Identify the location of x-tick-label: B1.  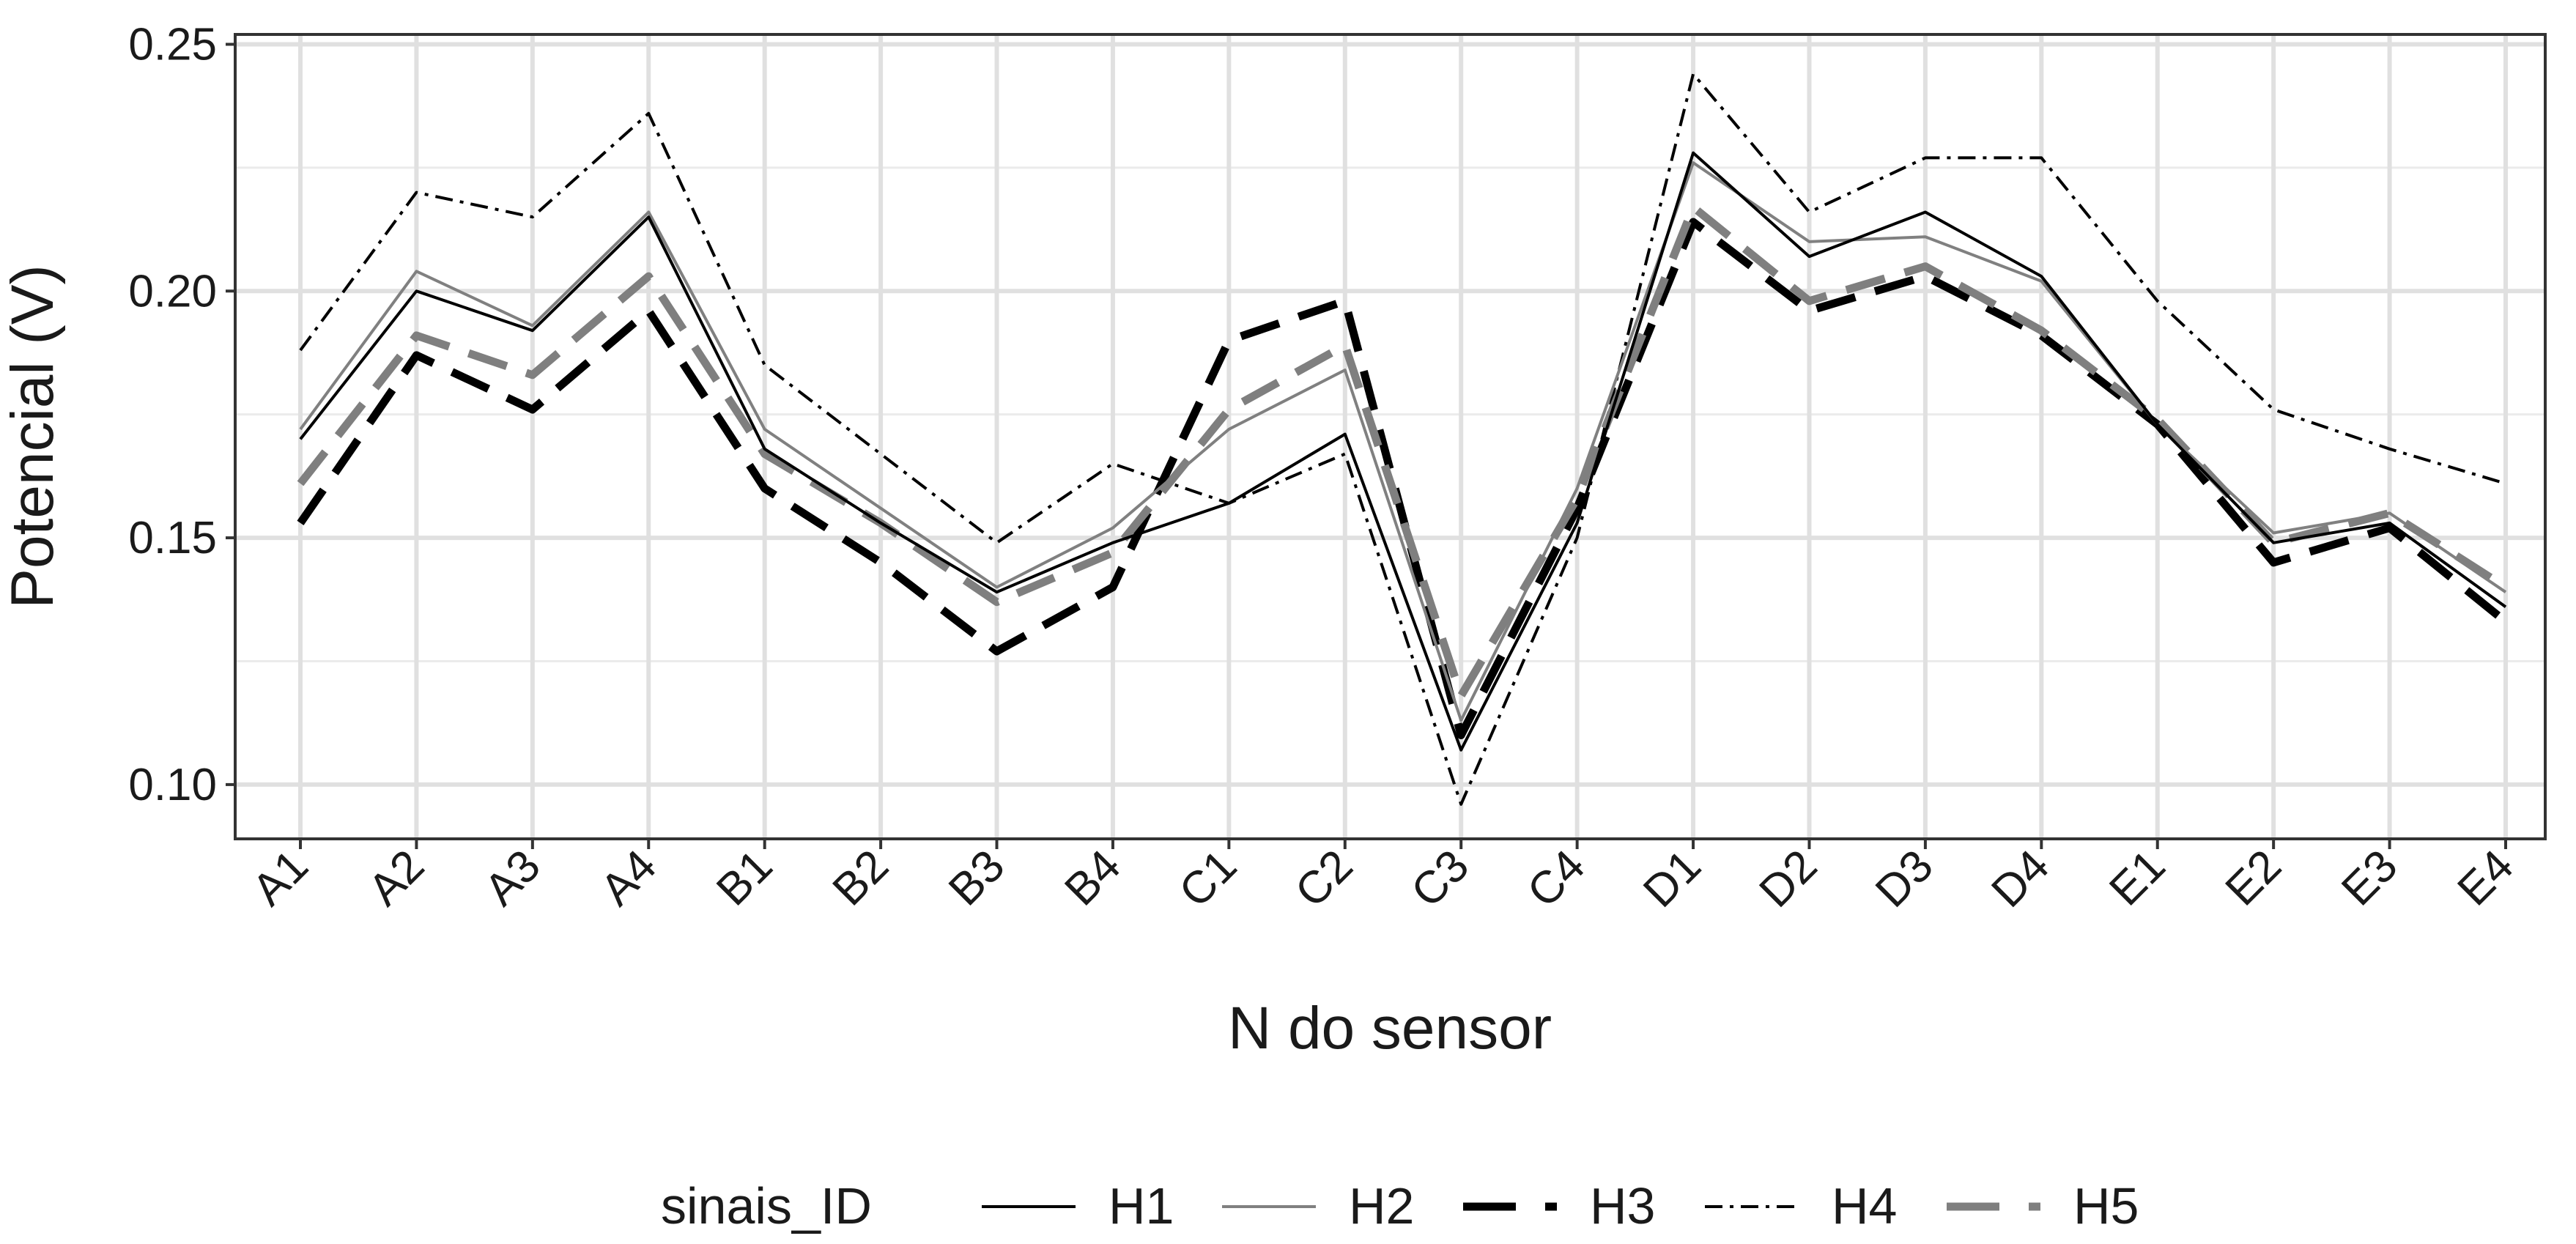
(744, 877).